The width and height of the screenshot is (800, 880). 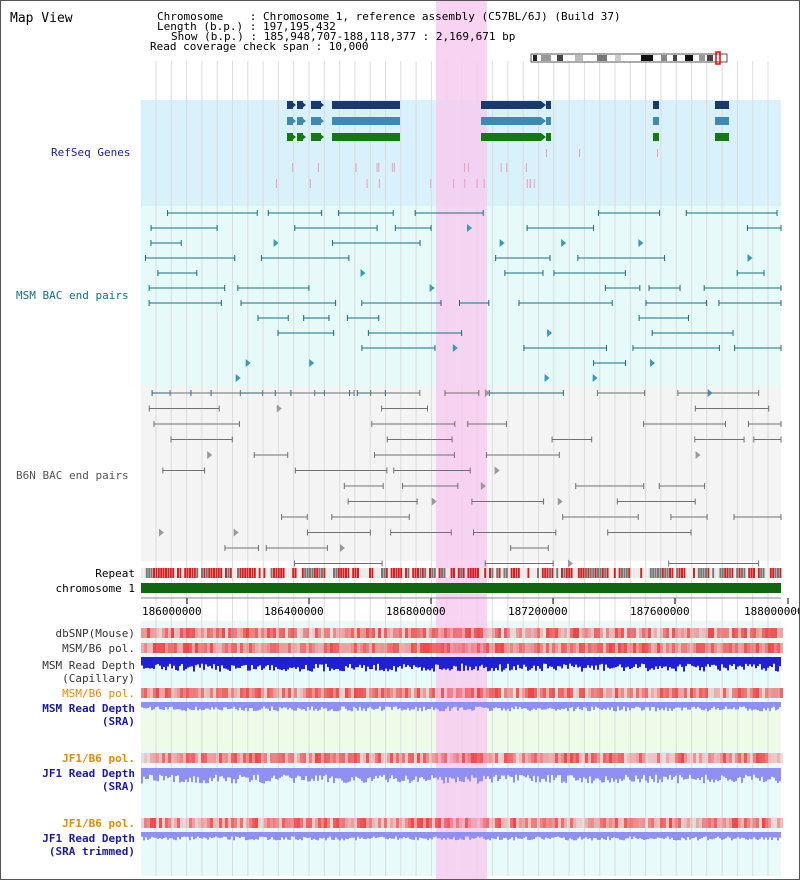 I want to click on track-label-refseq: RefSeq Genes, so click(x=91, y=152).